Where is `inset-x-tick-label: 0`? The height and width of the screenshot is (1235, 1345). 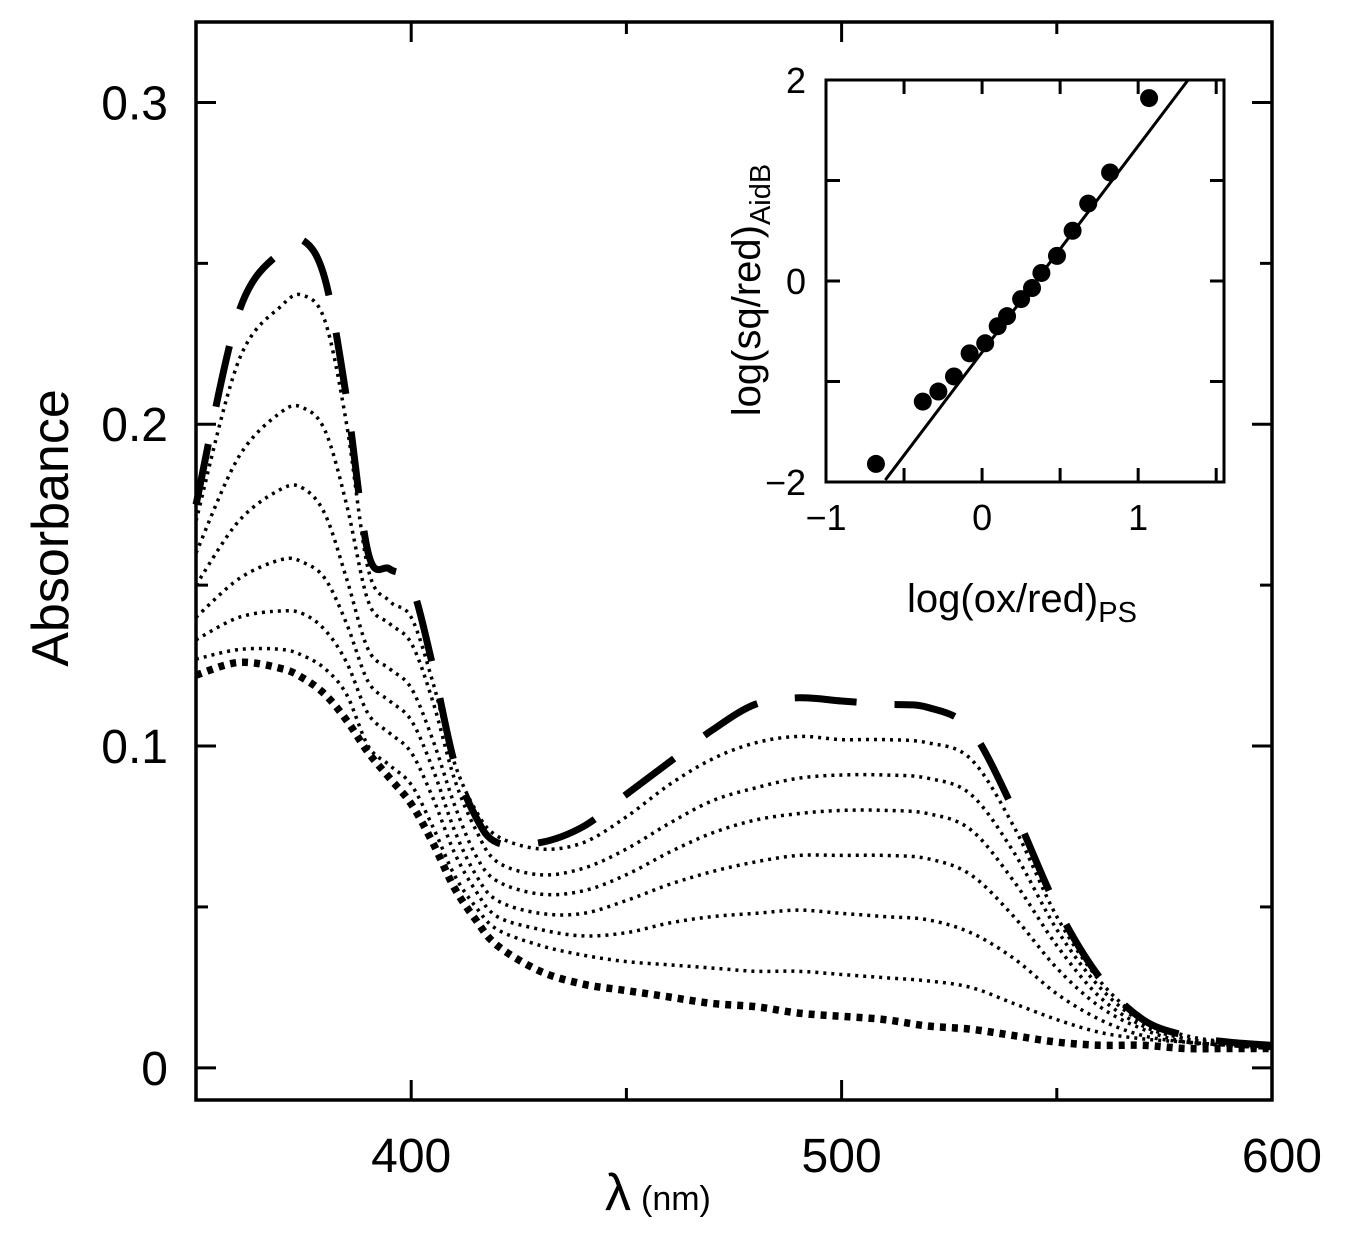 inset-x-tick-label: 0 is located at coordinates (982, 517).